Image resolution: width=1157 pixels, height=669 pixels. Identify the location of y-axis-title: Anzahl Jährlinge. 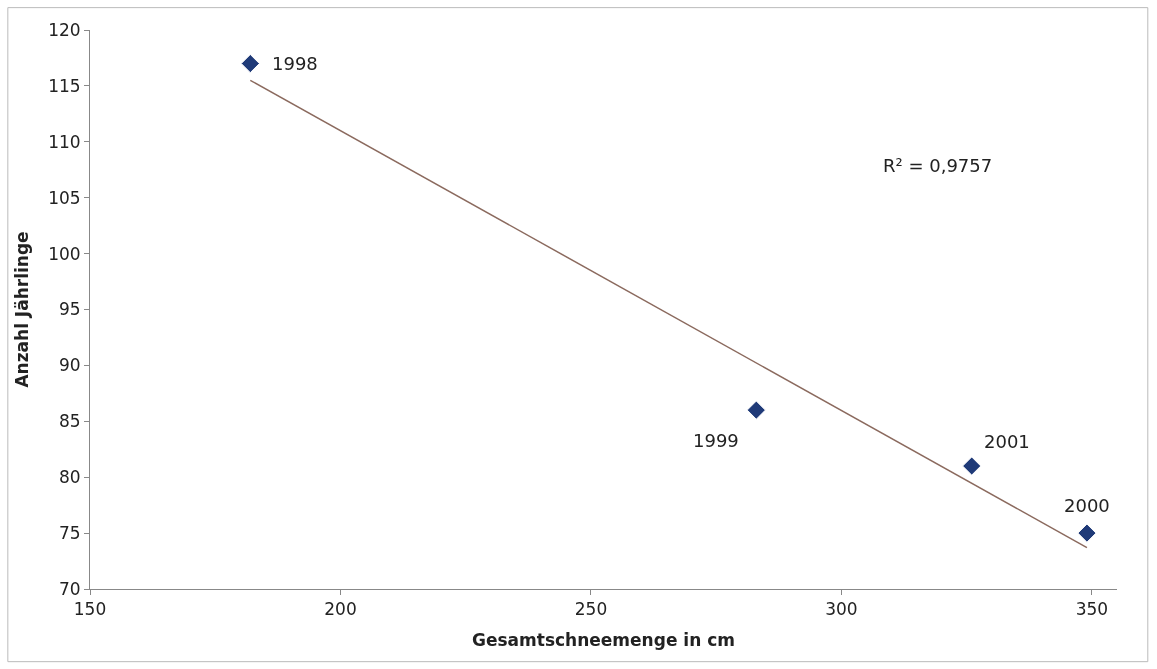
(21, 309).